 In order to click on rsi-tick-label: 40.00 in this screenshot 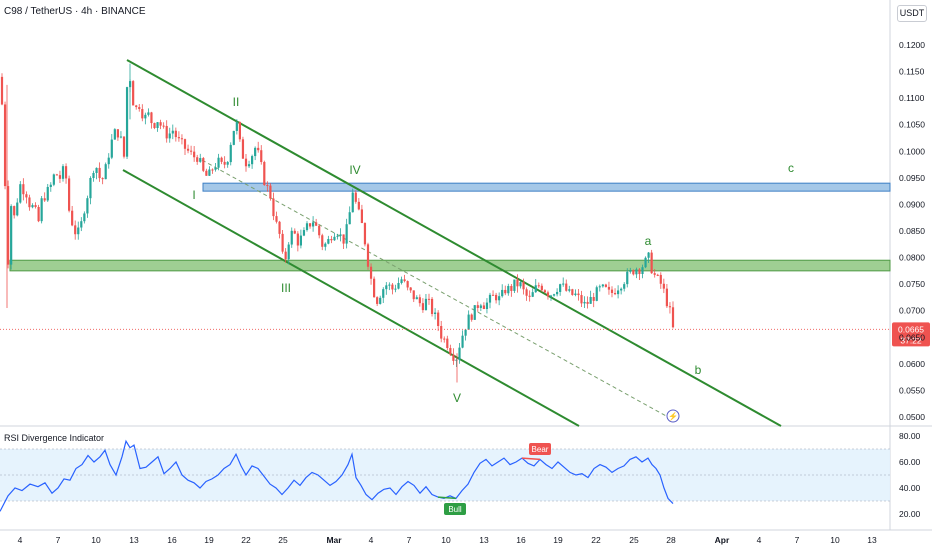, I will do `click(910, 488)`.